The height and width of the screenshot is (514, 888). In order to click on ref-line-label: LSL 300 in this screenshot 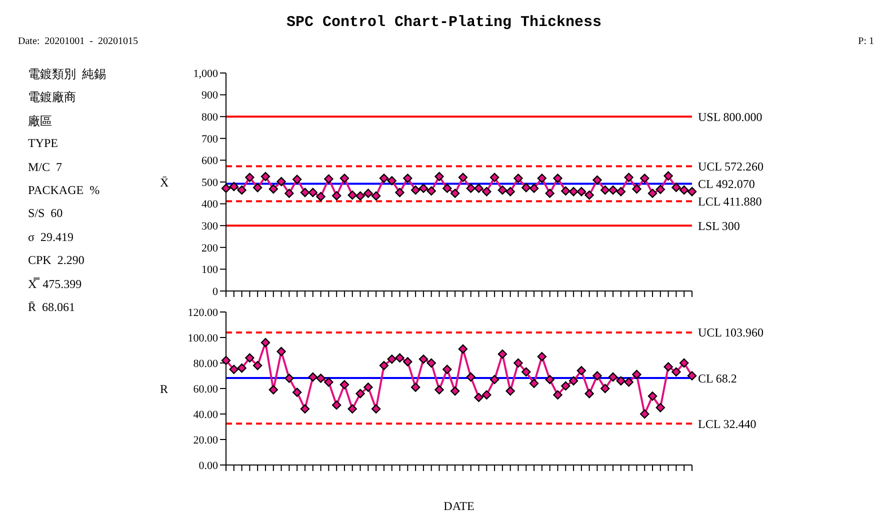, I will do `click(719, 225)`.